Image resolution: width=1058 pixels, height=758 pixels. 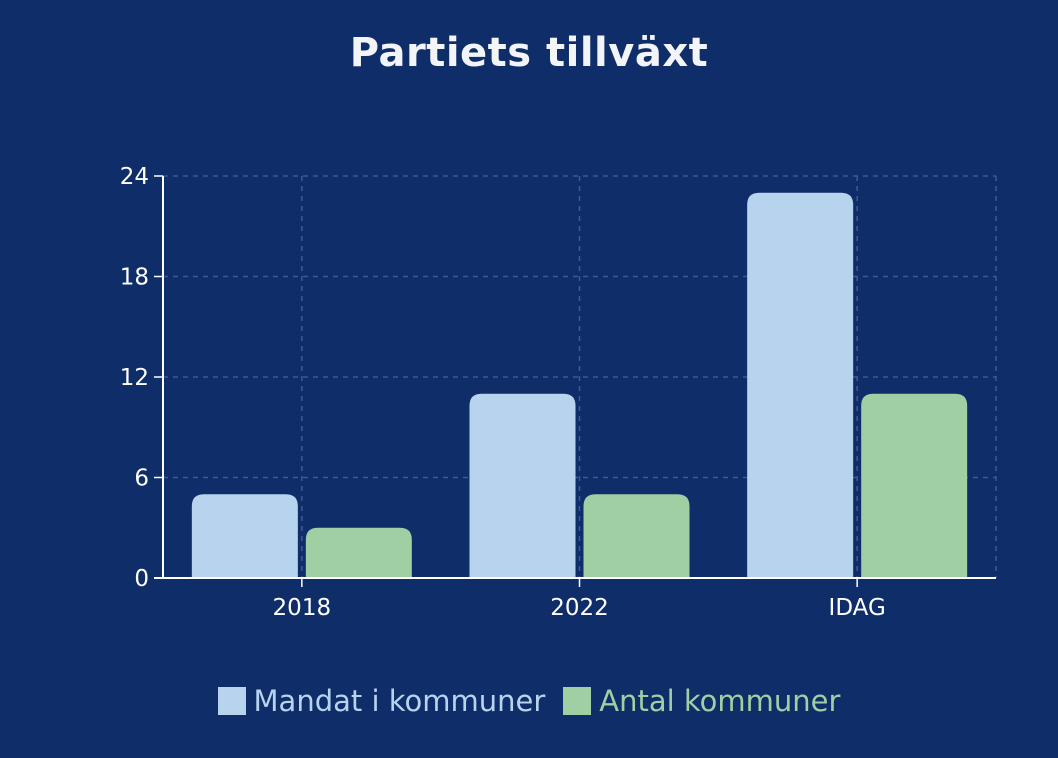 What do you see at coordinates (231, 701) in the screenshot?
I see `legend-swatch-mandat` at bounding box center [231, 701].